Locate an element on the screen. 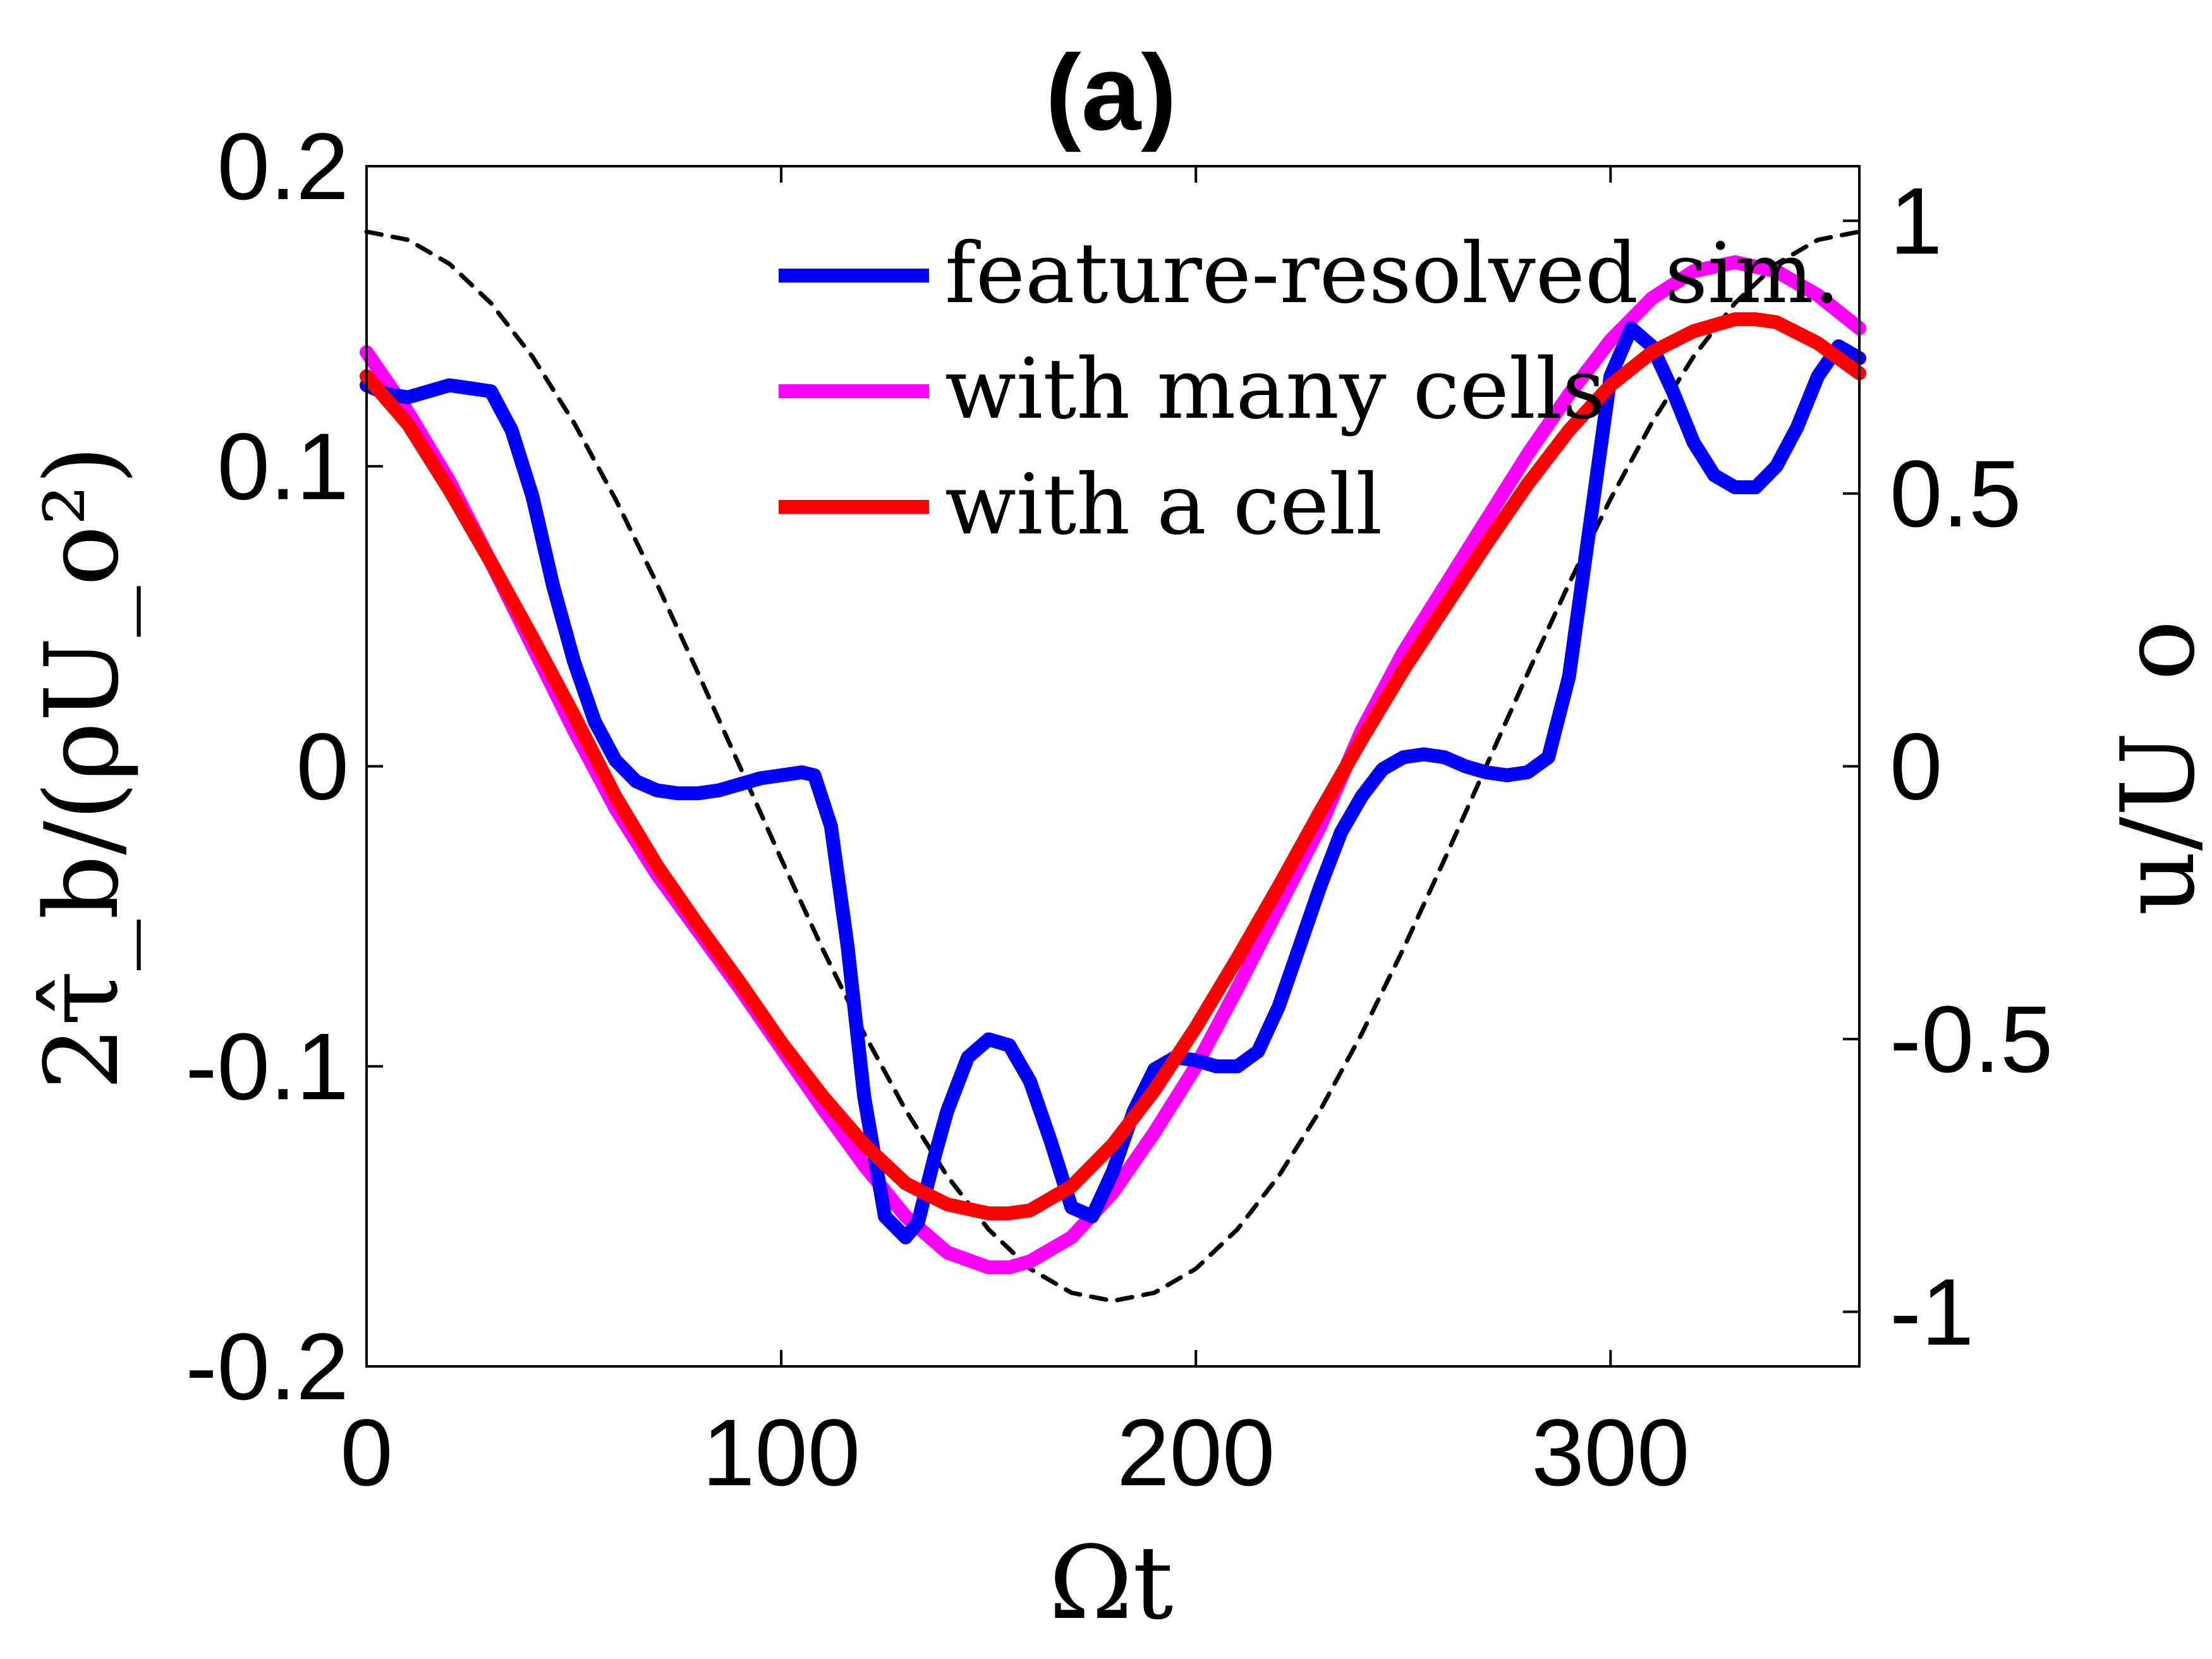  chart-title: (a) is located at coordinates (1111, 93).